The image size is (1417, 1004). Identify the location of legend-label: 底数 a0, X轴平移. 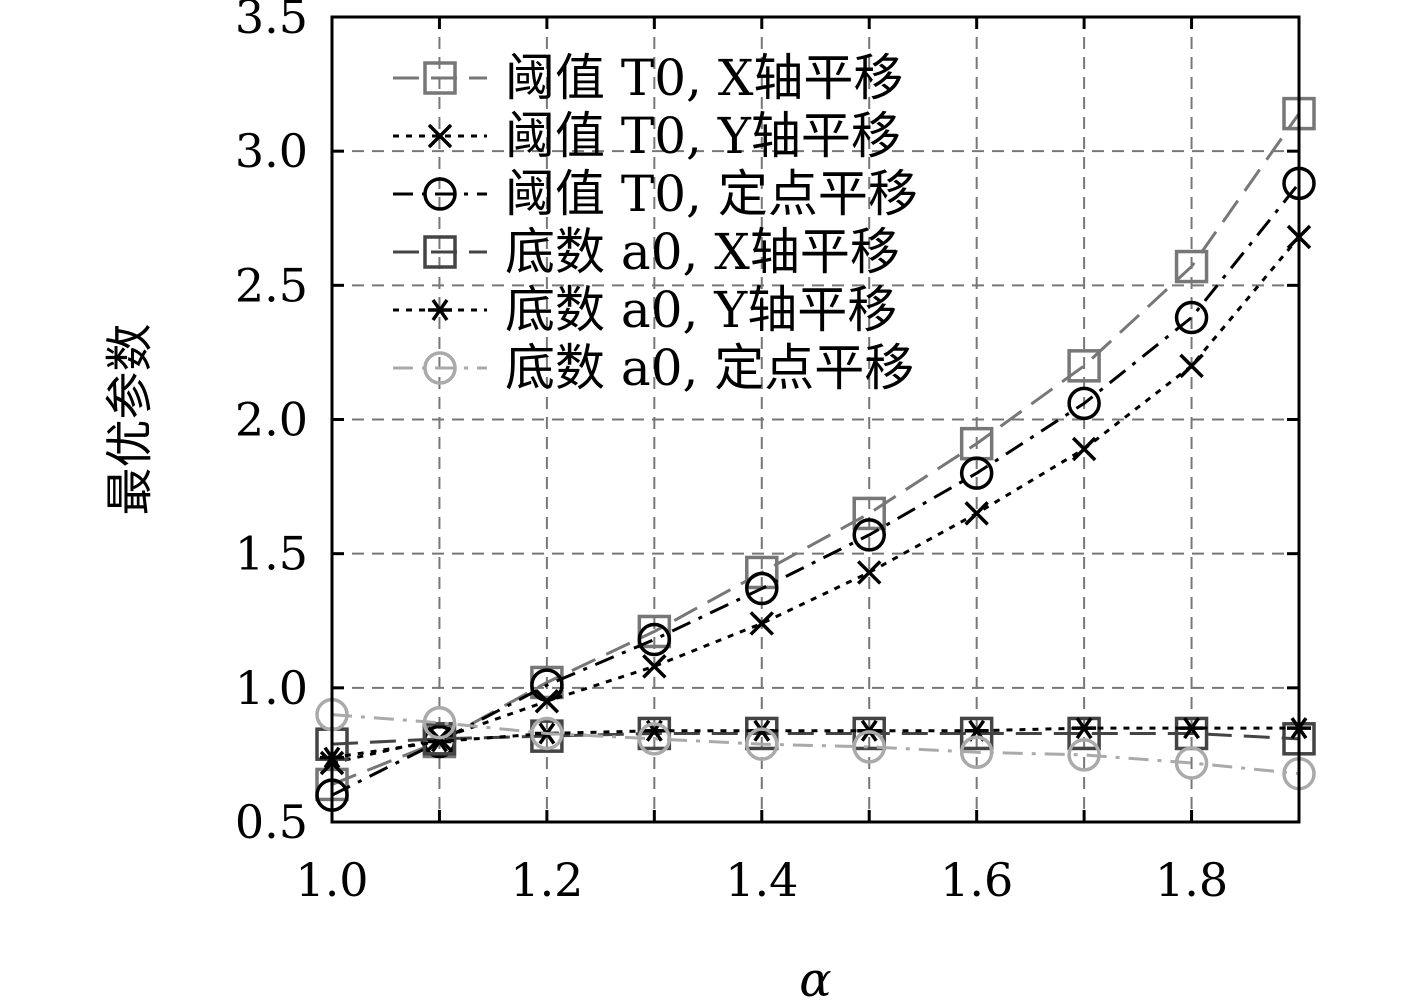
(702, 252).